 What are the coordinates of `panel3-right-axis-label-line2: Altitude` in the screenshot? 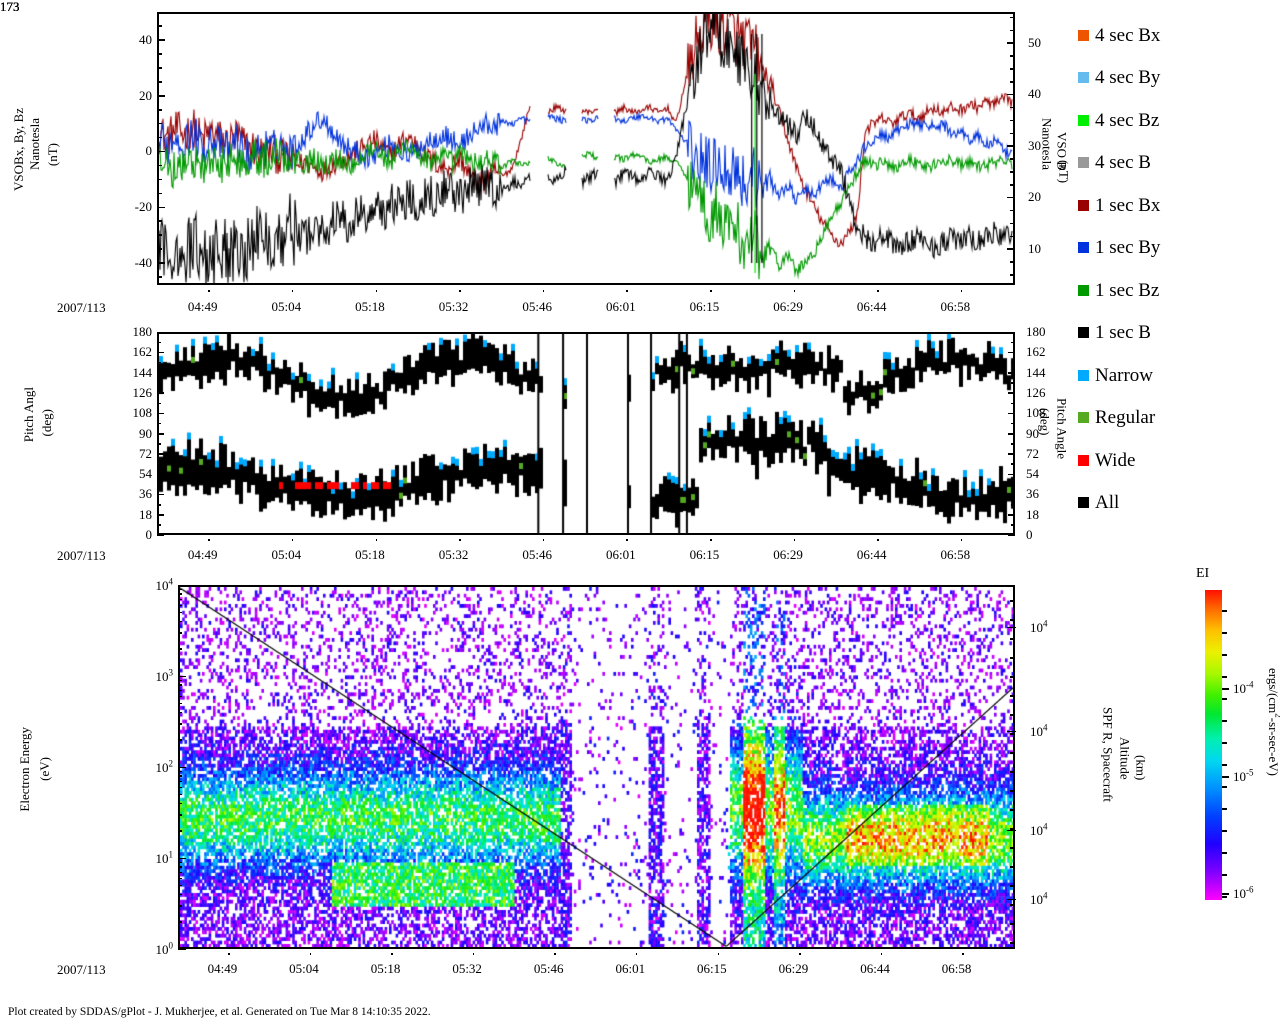 It's located at (1125, 758).